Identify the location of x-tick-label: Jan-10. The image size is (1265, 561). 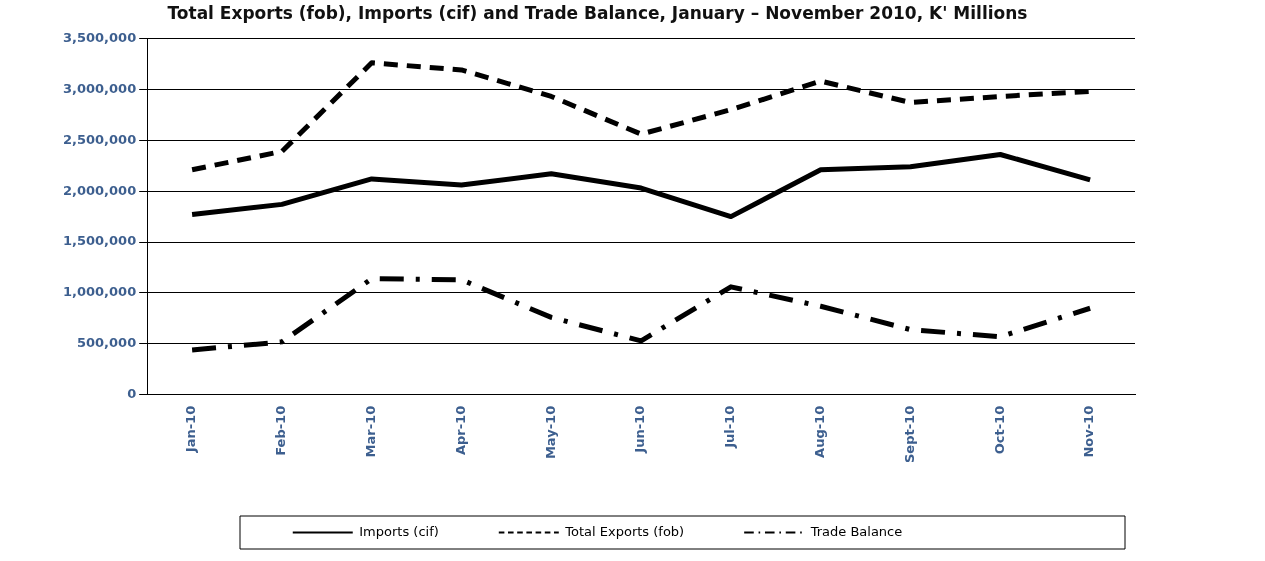
(191, 429).